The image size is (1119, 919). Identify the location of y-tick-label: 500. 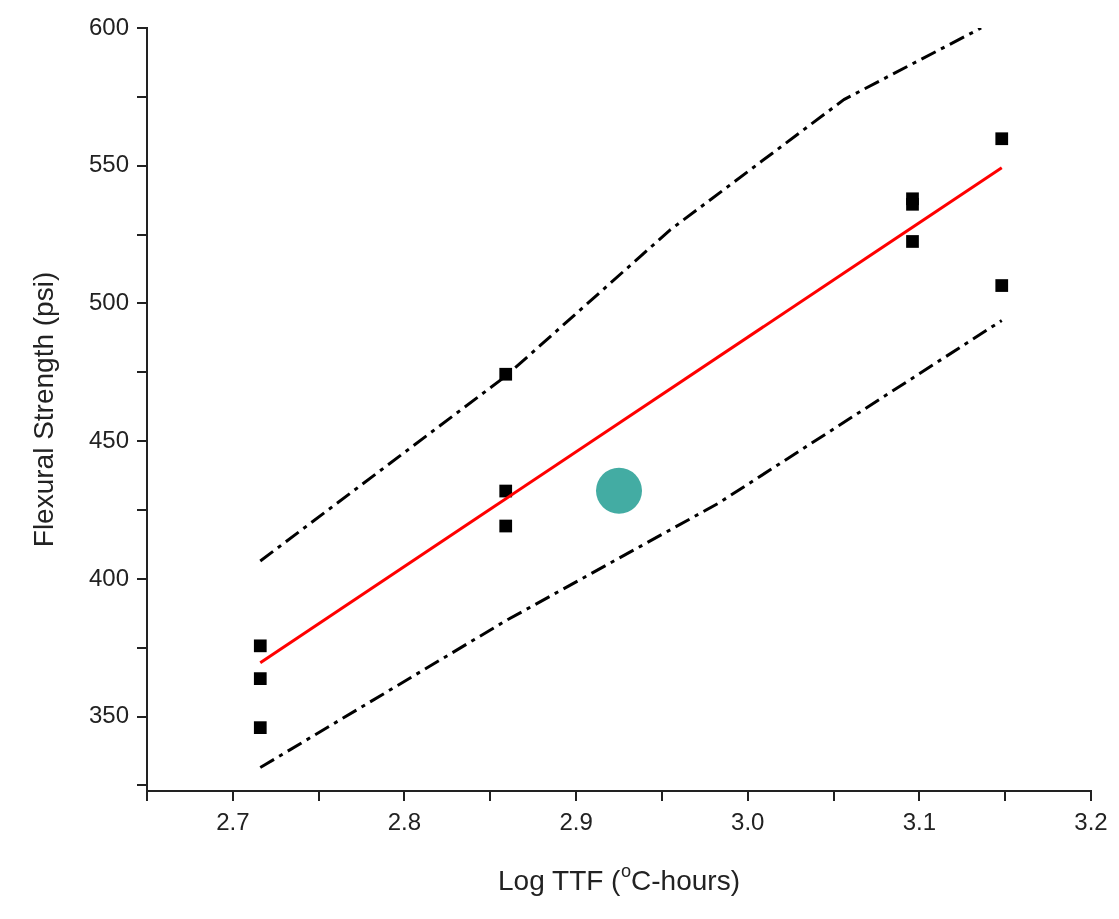
(108, 302).